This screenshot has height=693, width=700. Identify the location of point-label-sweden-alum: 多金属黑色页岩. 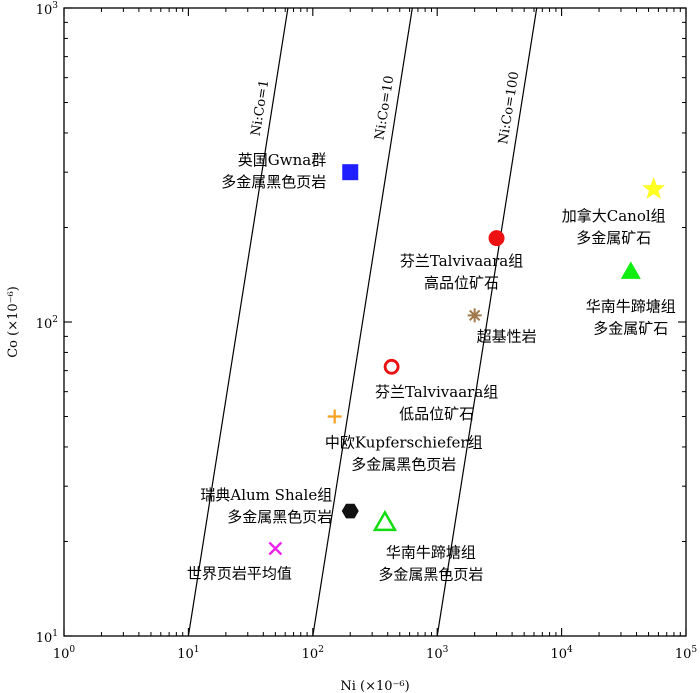
(279, 517).